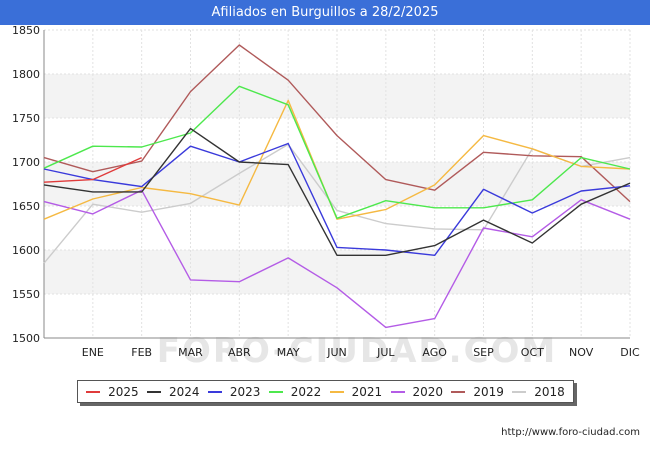 Image resolution: width=650 pixels, height=450 pixels. Describe the element at coordinates (434, 352) in the screenshot. I see `x-tick-label: AGO` at that location.